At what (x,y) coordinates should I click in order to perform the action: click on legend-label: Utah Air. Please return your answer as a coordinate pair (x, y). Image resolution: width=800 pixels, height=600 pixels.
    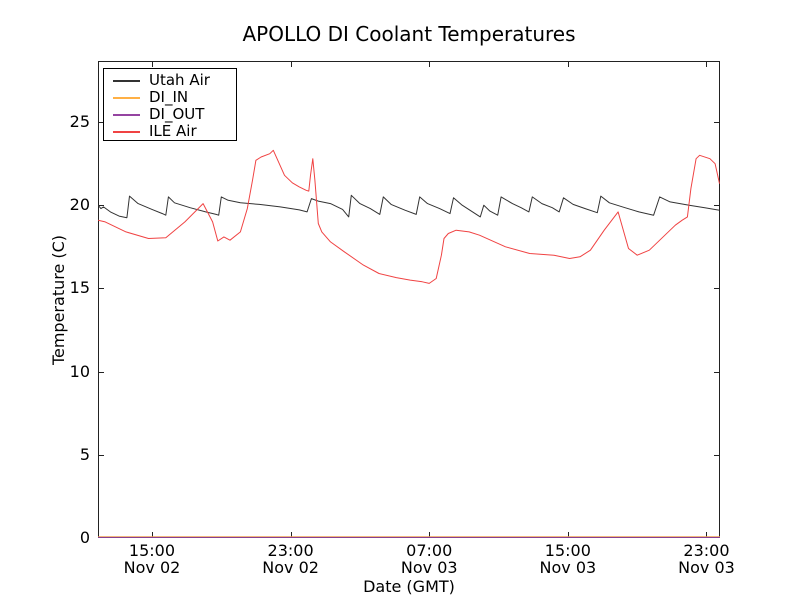
    Looking at the image, I should click on (179, 80).